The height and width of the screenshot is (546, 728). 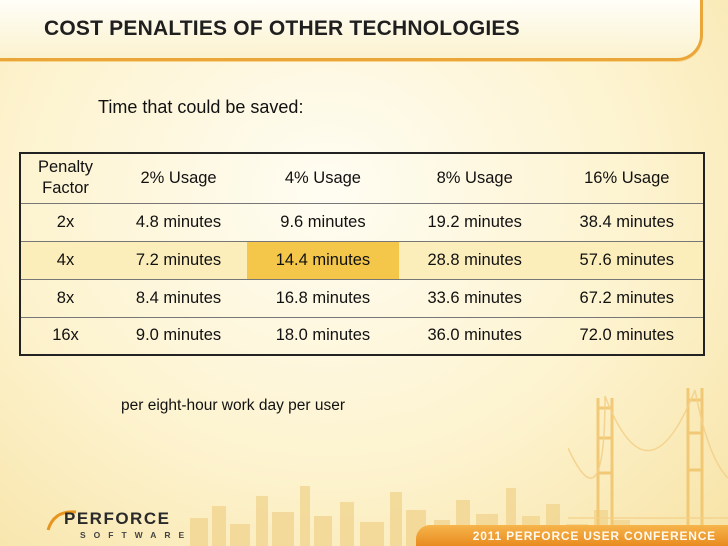 What do you see at coordinates (474, 335) in the screenshot?
I see `cell: 36.0 minutes` at bounding box center [474, 335].